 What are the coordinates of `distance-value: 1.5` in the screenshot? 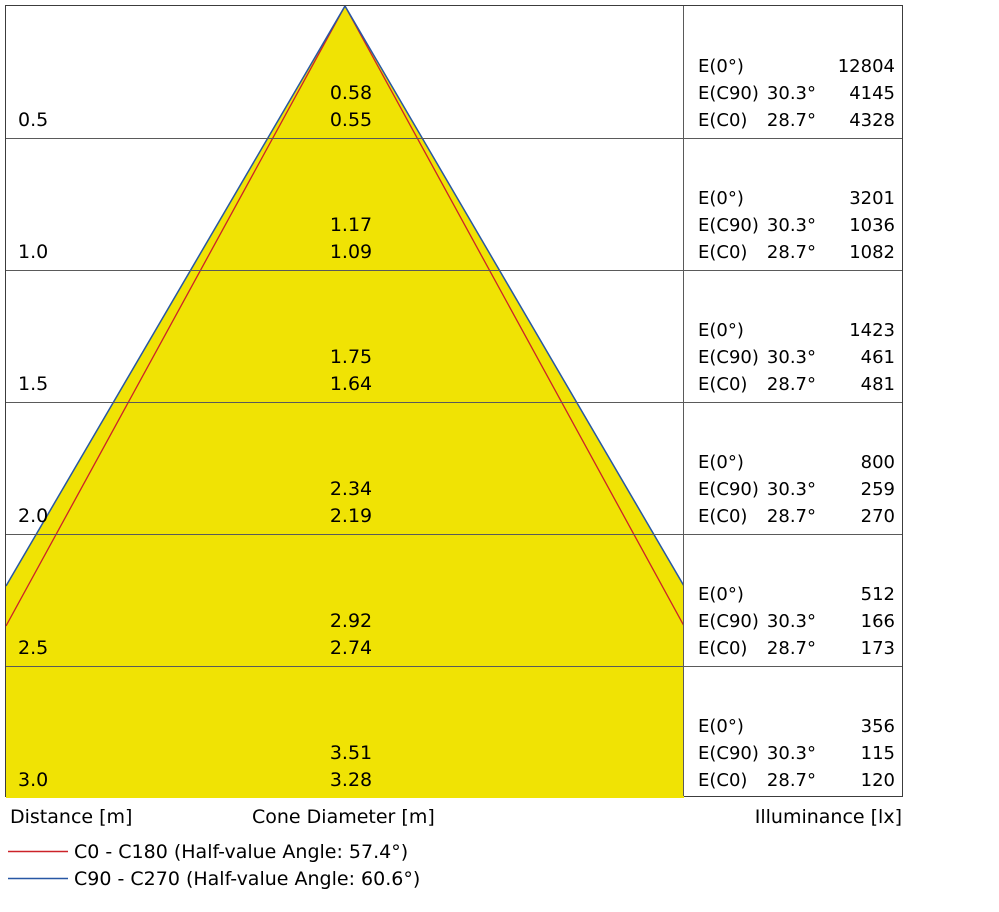 It's located at (33, 384).